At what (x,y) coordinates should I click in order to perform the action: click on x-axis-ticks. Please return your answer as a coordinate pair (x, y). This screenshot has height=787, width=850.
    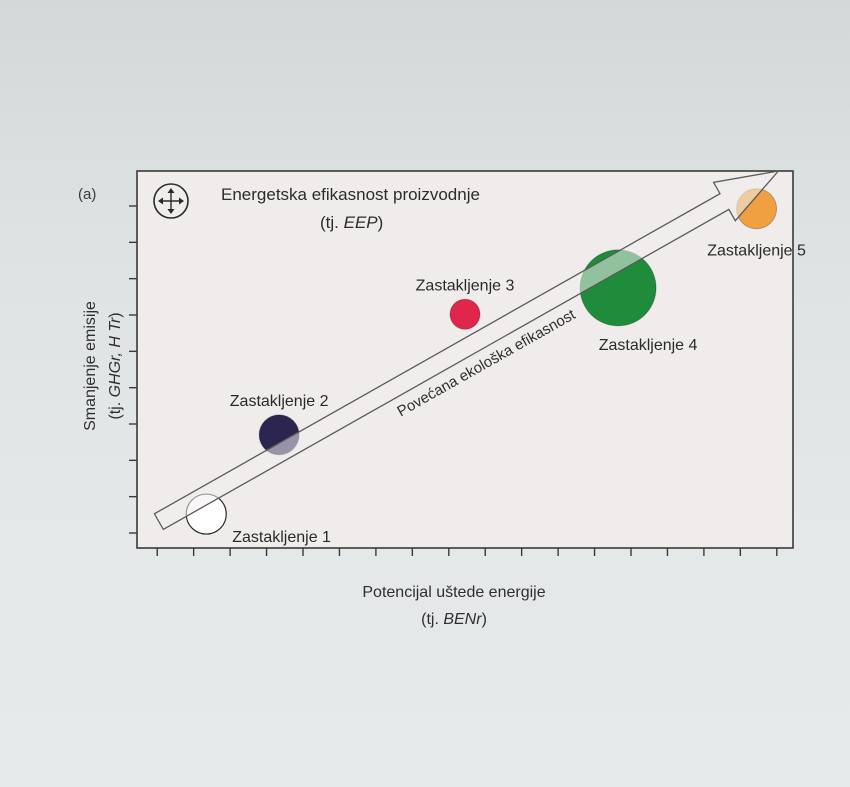
    Looking at the image, I should click on (467, 552).